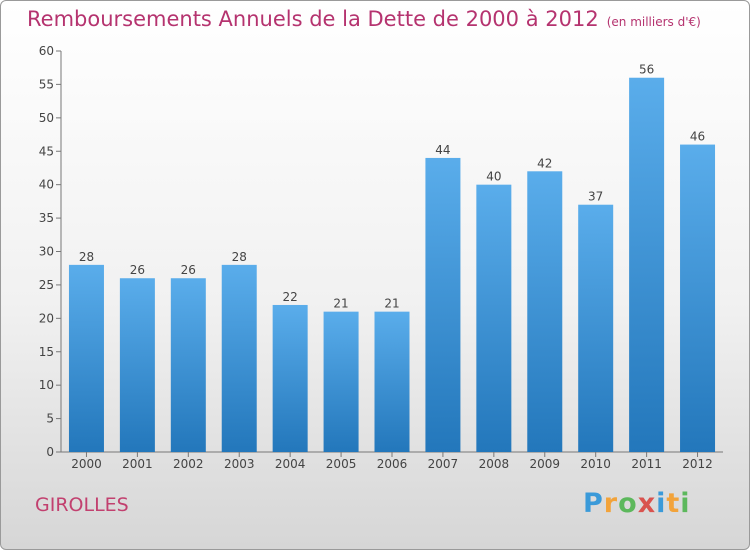  What do you see at coordinates (46, 252) in the screenshot?
I see `y-tick-label: 30` at bounding box center [46, 252].